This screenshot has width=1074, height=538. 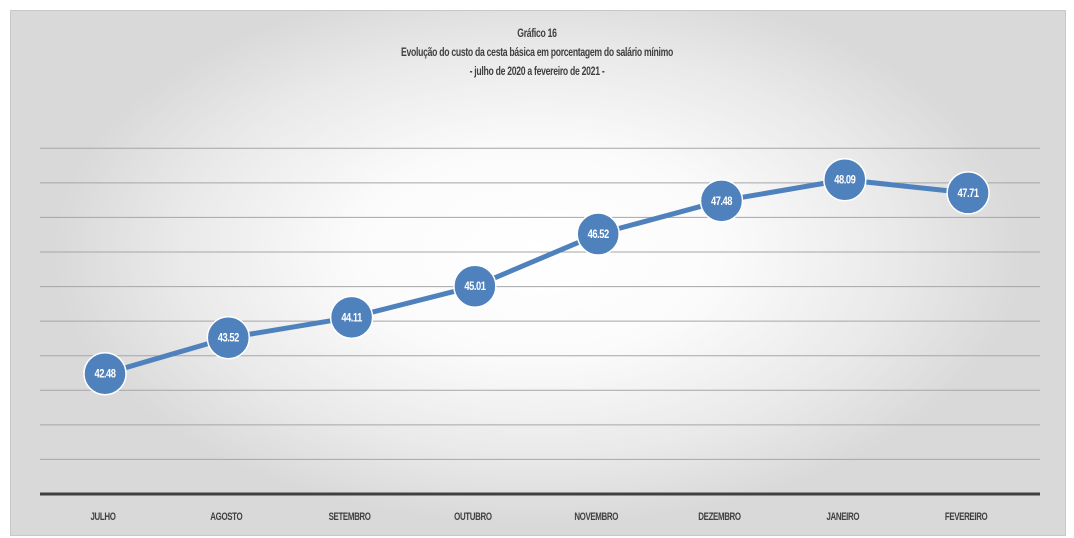 What do you see at coordinates (103, 517) in the screenshot?
I see `x-tick-label: JULHO` at bounding box center [103, 517].